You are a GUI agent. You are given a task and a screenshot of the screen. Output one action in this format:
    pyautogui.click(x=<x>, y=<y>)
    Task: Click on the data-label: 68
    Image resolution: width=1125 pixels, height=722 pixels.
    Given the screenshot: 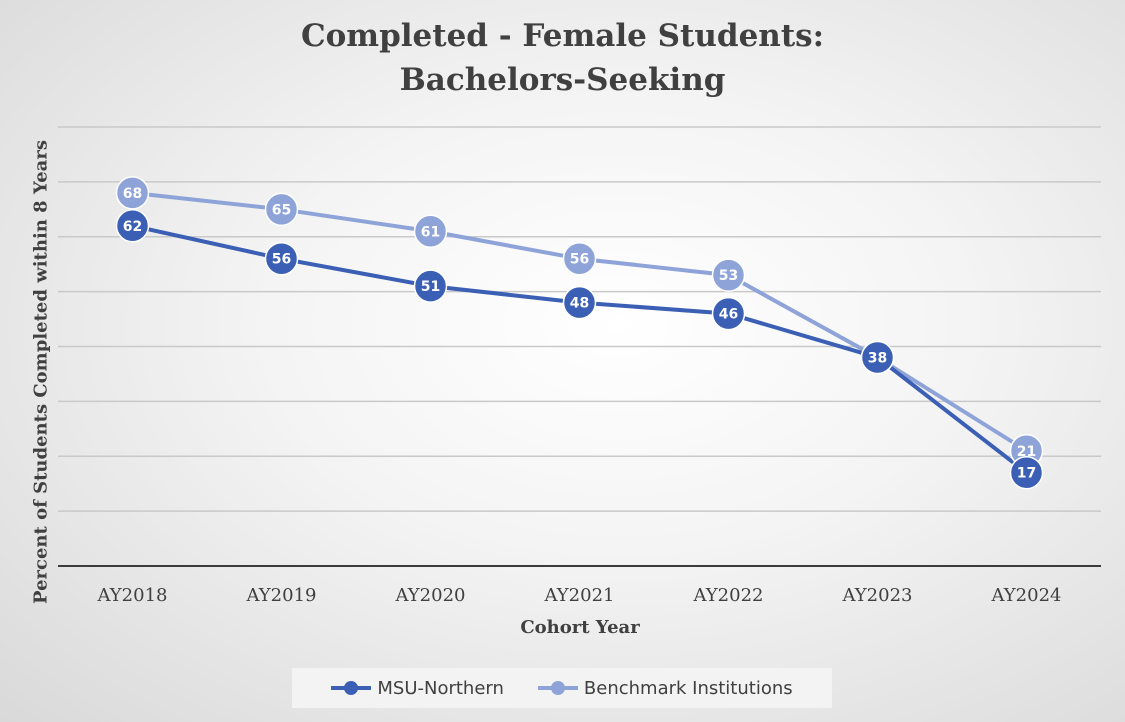 What is the action you would take?
    pyautogui.click(x=132, y=194)
    